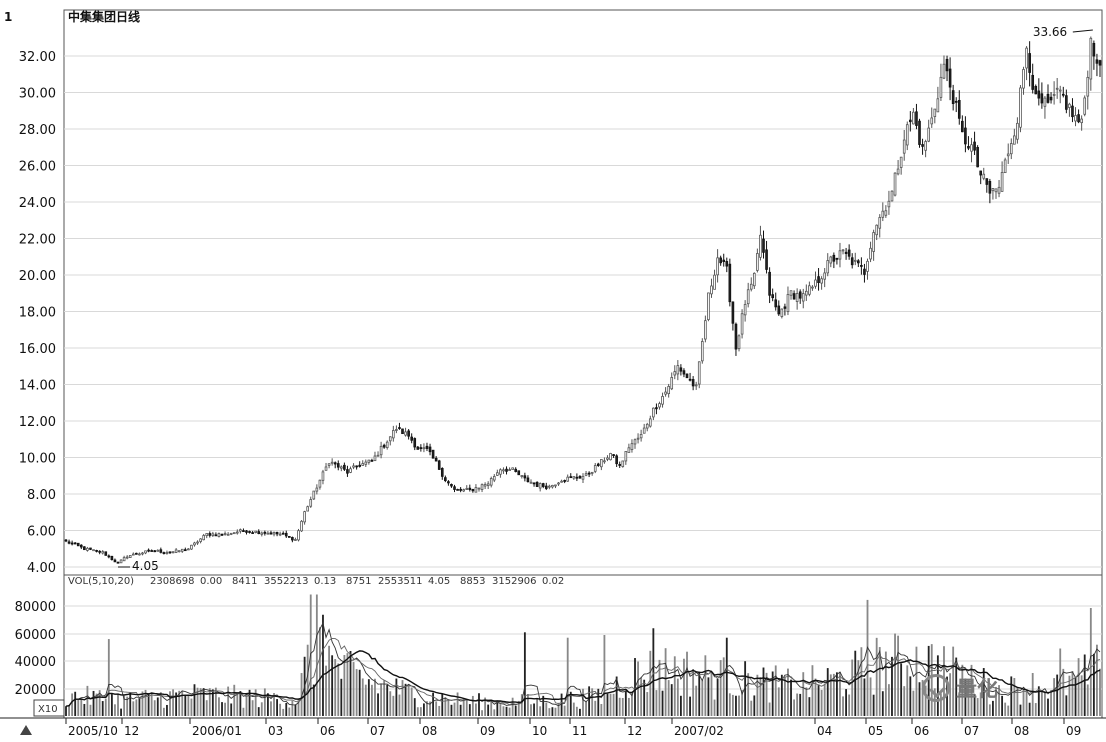  Describe the element at coordinates (325, 581) in the screenshot. I see `volume-legend-value: 0.13` at that location.